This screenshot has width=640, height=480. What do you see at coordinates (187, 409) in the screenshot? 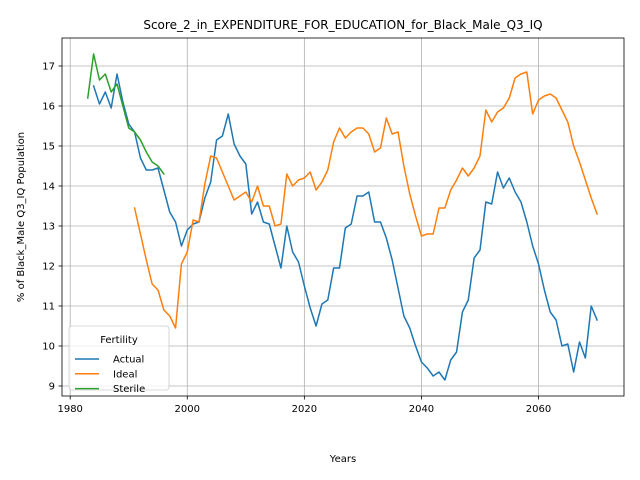
I see `x-tick-label: 2000` at bounding box center [187, 409].